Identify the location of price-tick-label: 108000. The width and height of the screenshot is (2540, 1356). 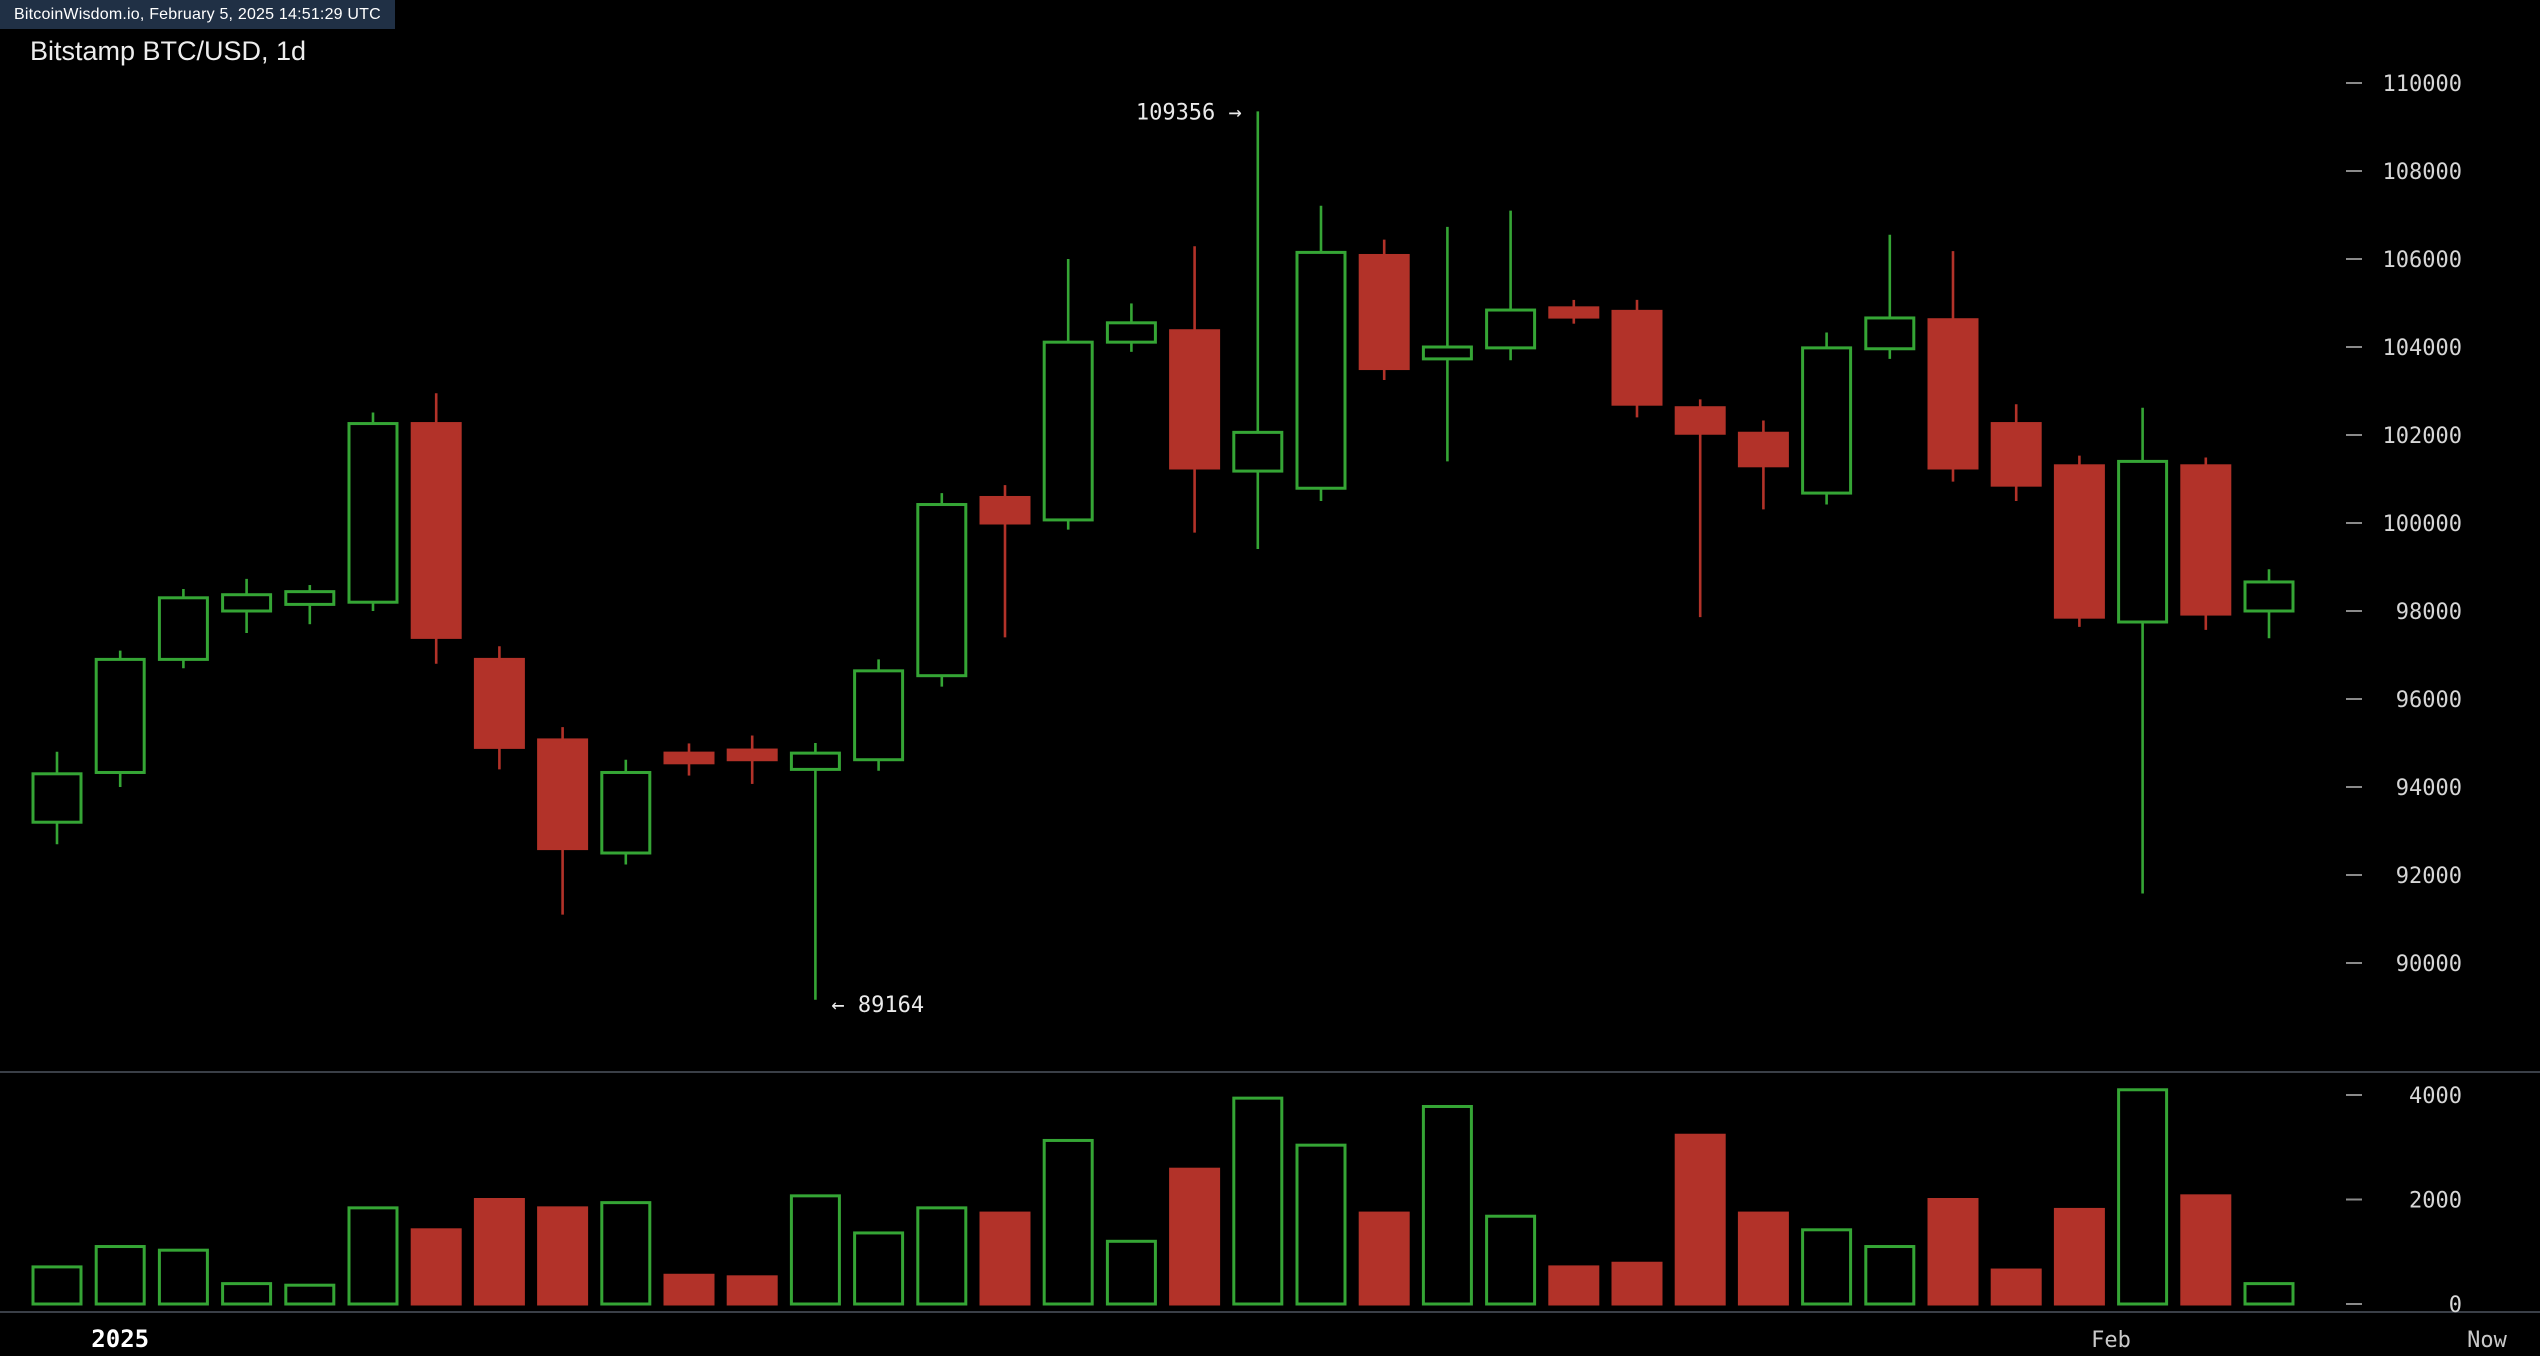
(2422, 172).